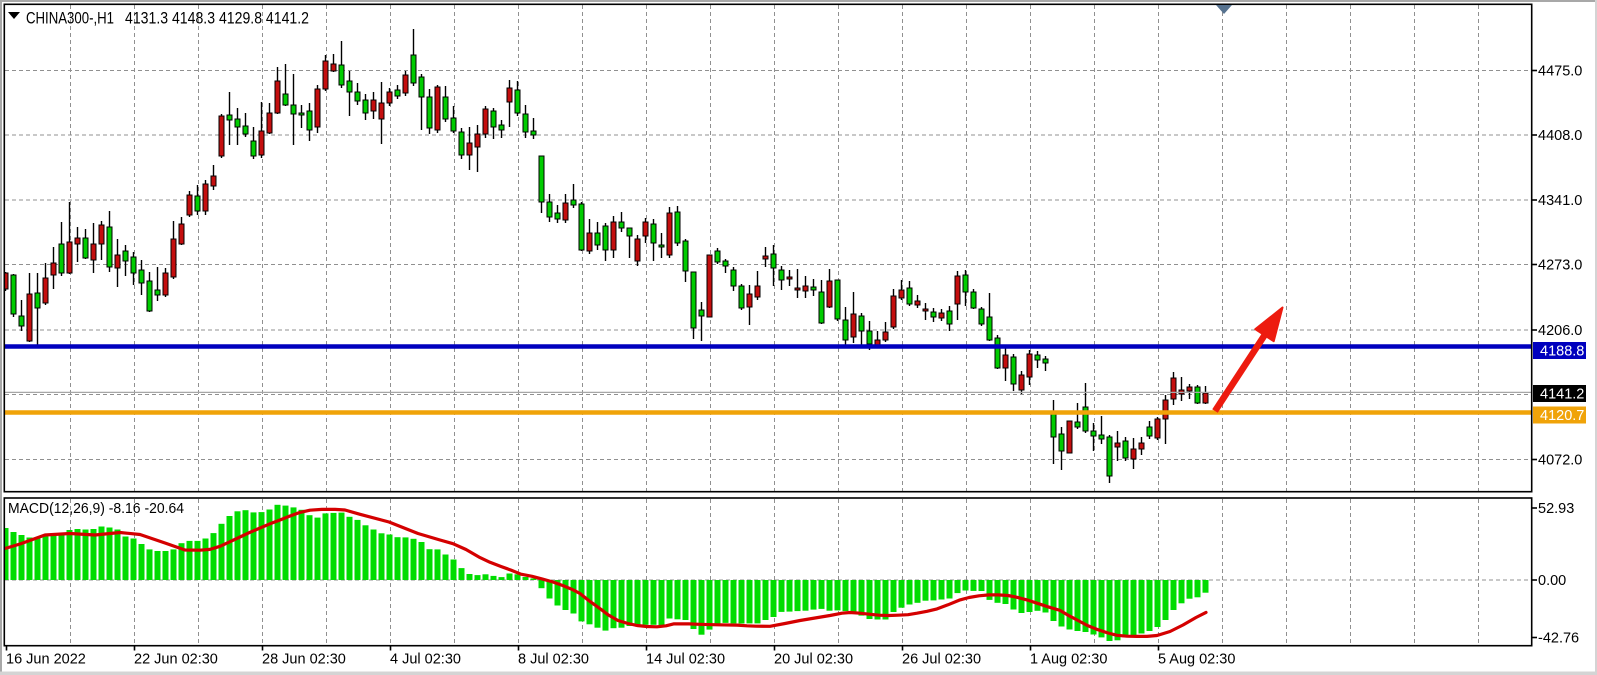  What do you see at coordinates (1560, 72) in the screenshot?
I see `svg-text: 4475.0` at bounding box center [1560, 72].